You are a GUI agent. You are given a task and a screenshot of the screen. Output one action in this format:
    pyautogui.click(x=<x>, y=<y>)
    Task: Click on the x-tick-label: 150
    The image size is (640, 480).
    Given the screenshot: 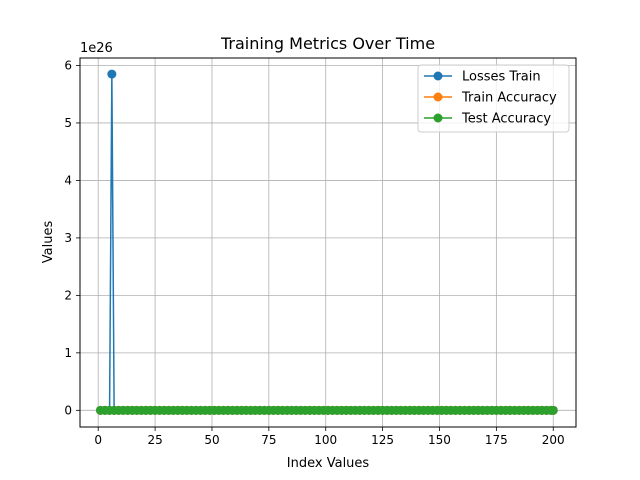 What is the action you would take?
    pyautogui.click(x=439, y=440)
    